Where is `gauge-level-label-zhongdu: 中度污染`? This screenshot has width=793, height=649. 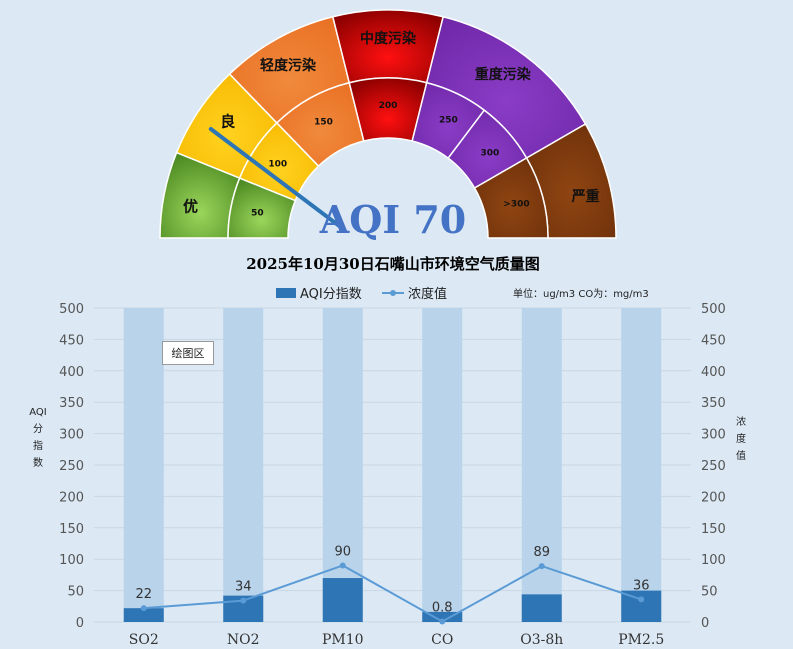
gauge-level-label-zhongdu: 中度污染 is located at coordinates (388, 38).